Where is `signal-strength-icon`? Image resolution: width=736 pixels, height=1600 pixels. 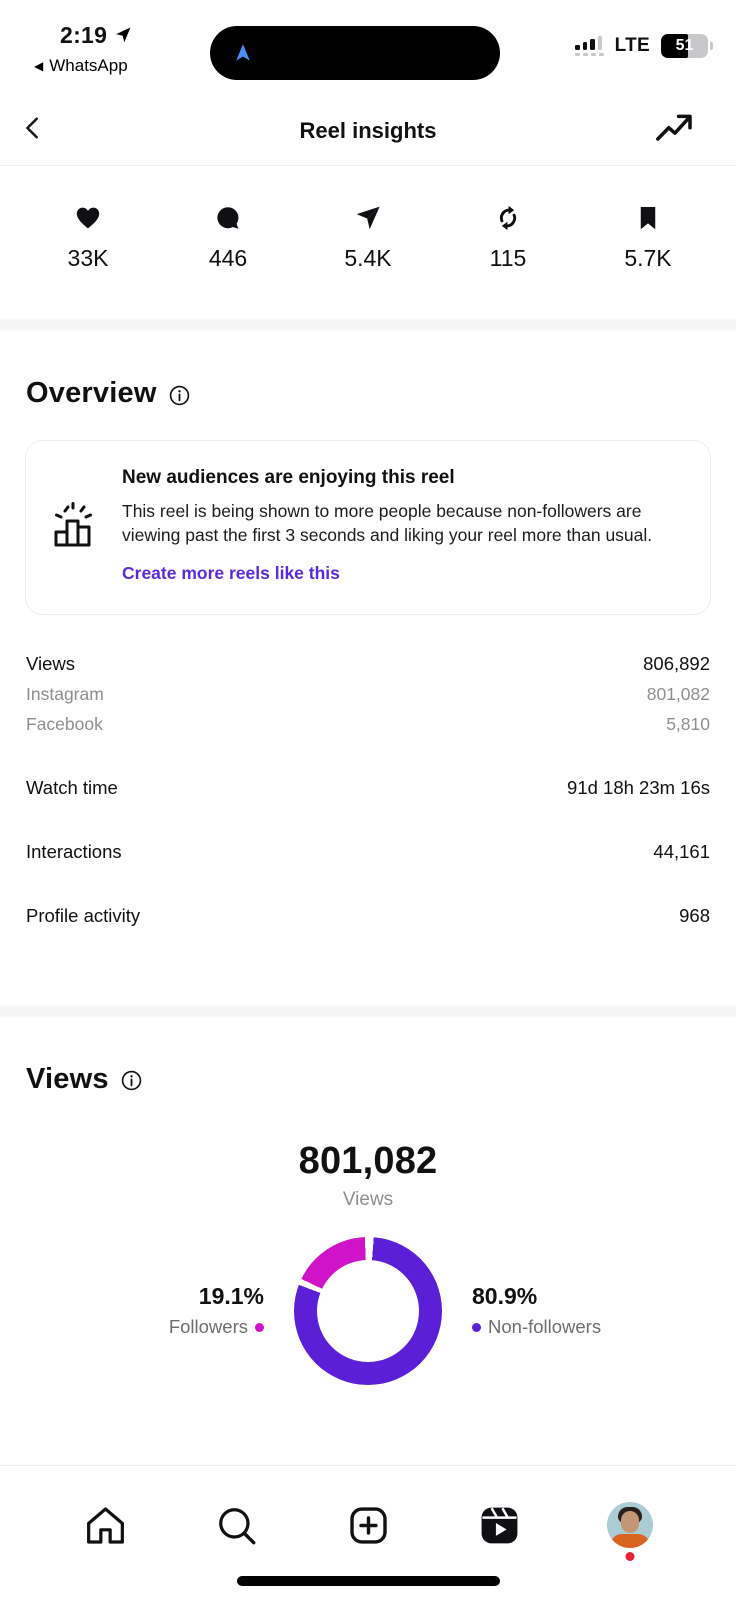 signal-strength-icon is located at coordinates (589, 46).